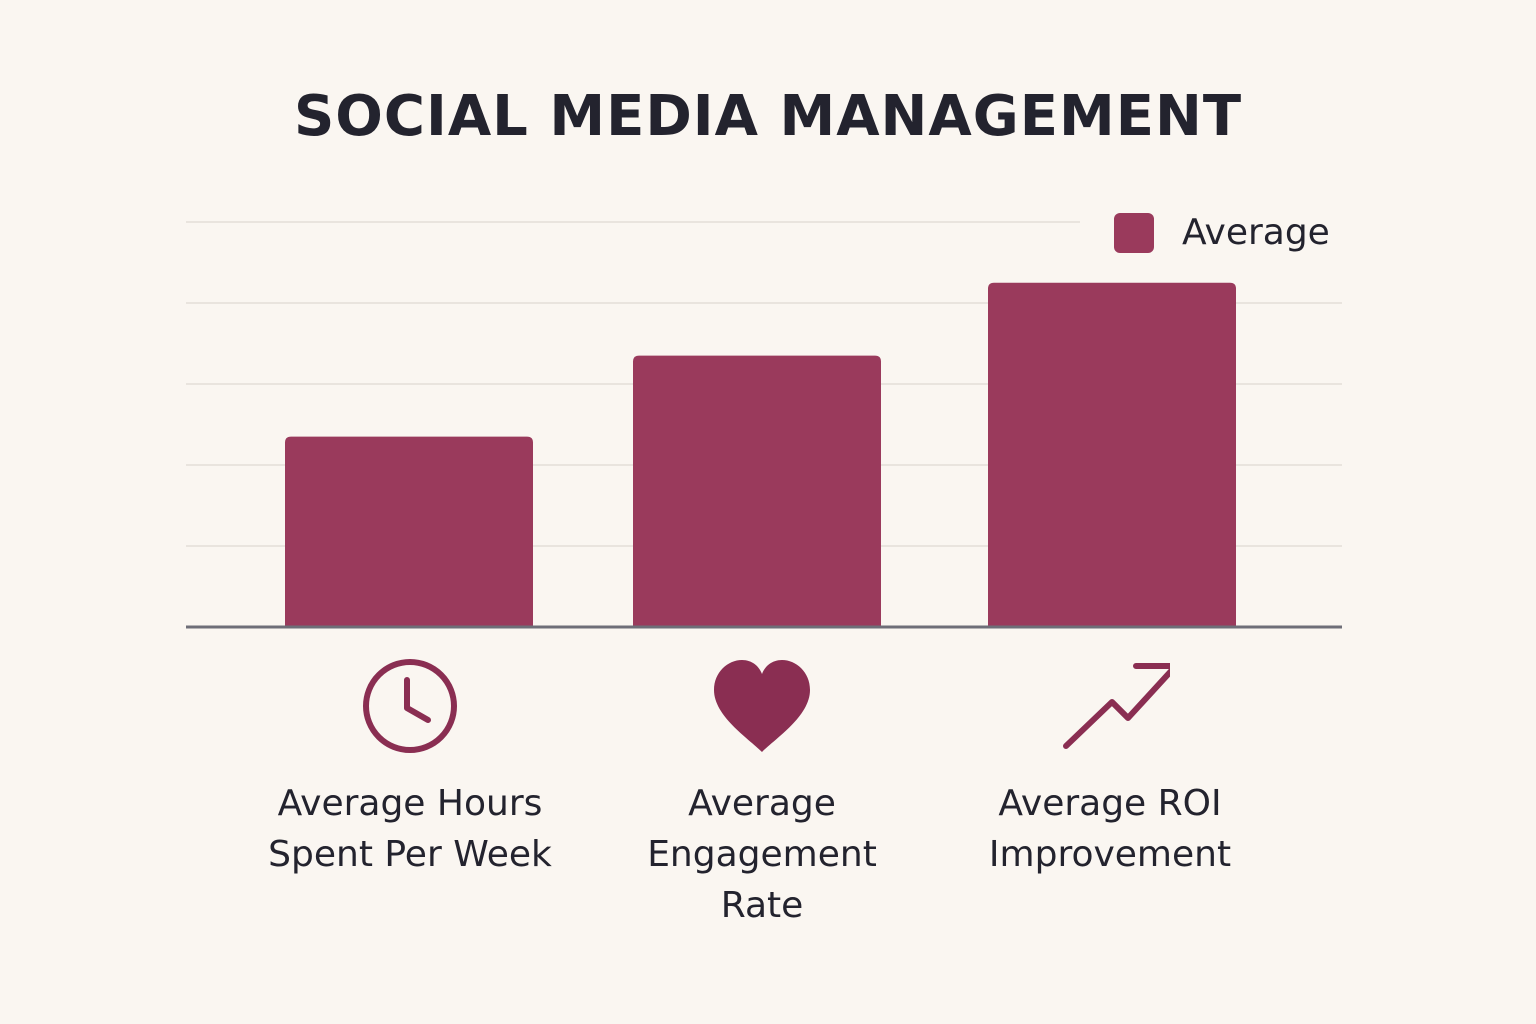 Image resolution: width=1536 pixels, height=1024 pixels. What do you see at coordinates (1116, 706) in the screenshot?
I see `trending-up-icon` at bounding box center [1116, 706].